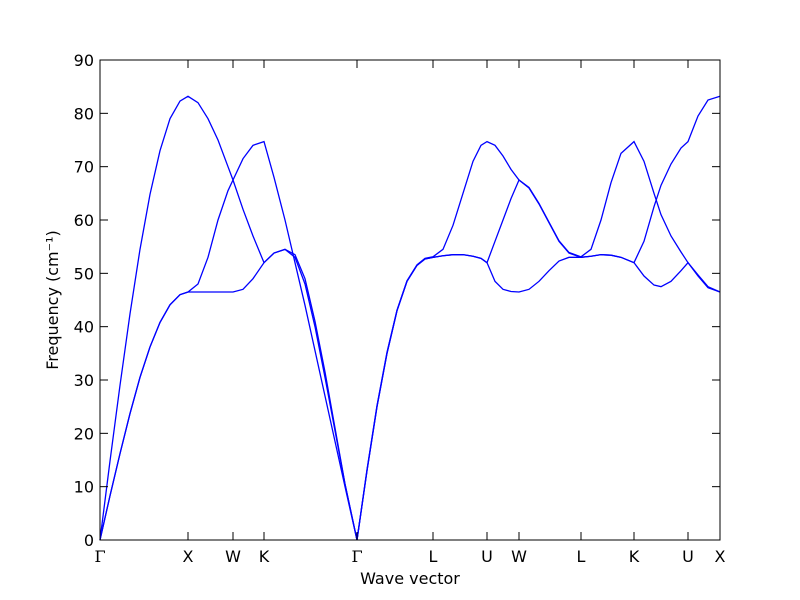 The height and width of the screenshot is (600, 800). What do you see at coordinates (84, 167) in the screenshot?
I see `y-tick-label: 70` at bounding box center [84, 167].